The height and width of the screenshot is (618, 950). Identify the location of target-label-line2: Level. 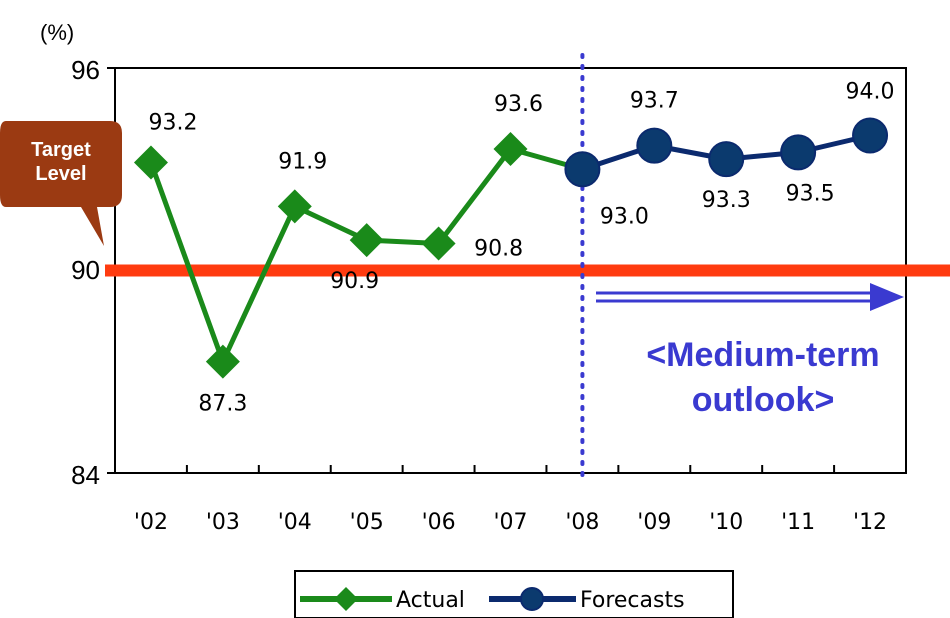
(60, 174).